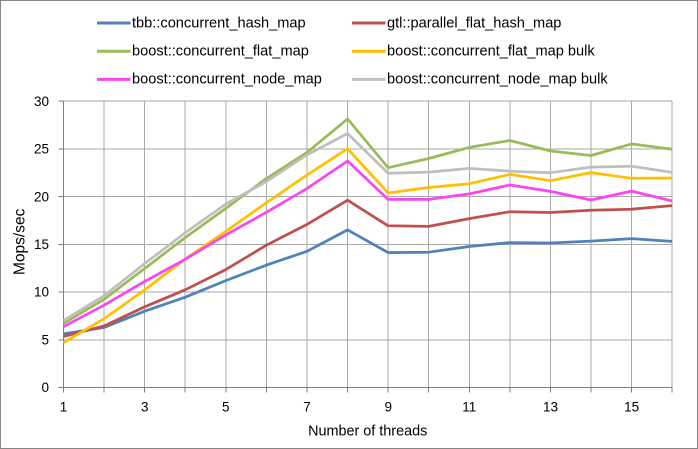  Describe the element at coordinates (145, 407) in the screenshot. I see `svg-text: 3` at that location.